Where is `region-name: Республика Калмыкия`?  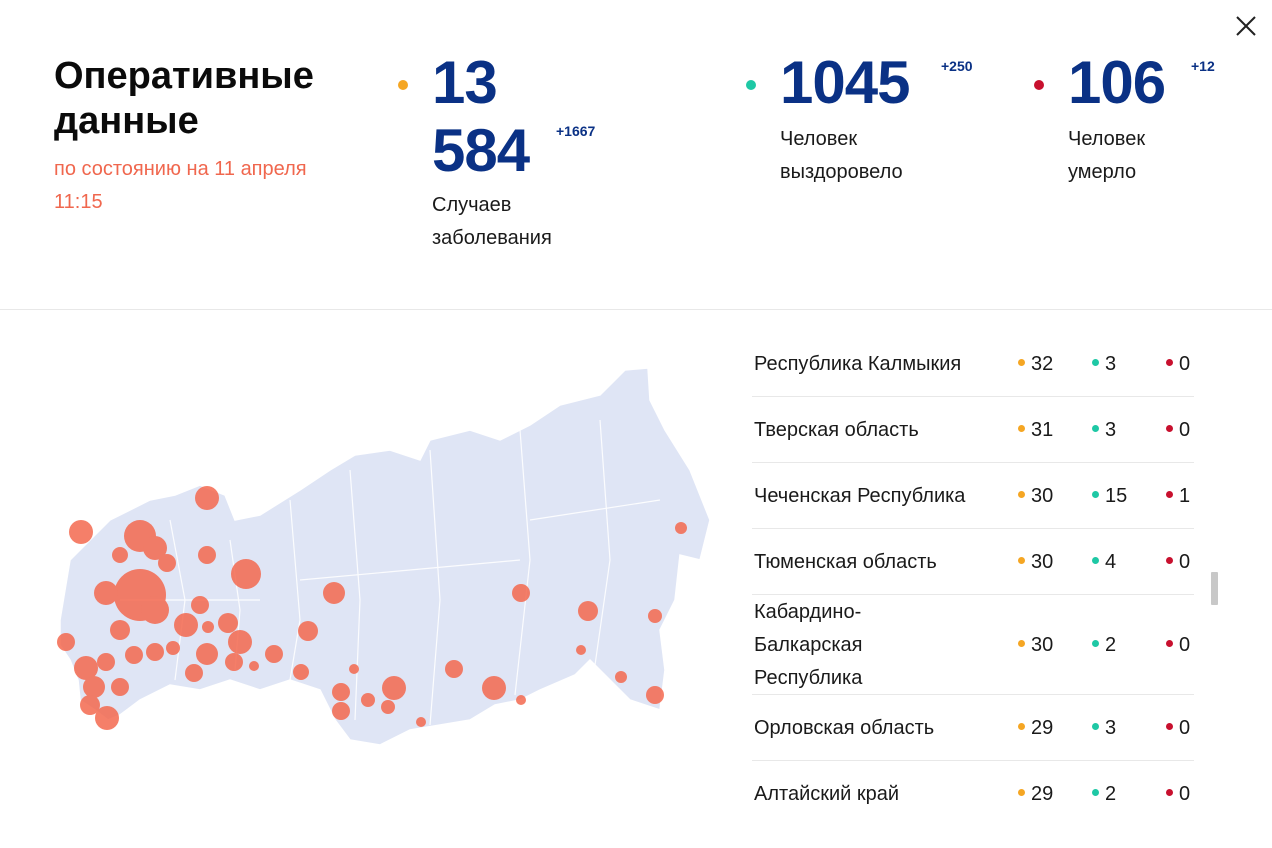
region-name: Республика Калмыкия is located at coordinates (879, 364).